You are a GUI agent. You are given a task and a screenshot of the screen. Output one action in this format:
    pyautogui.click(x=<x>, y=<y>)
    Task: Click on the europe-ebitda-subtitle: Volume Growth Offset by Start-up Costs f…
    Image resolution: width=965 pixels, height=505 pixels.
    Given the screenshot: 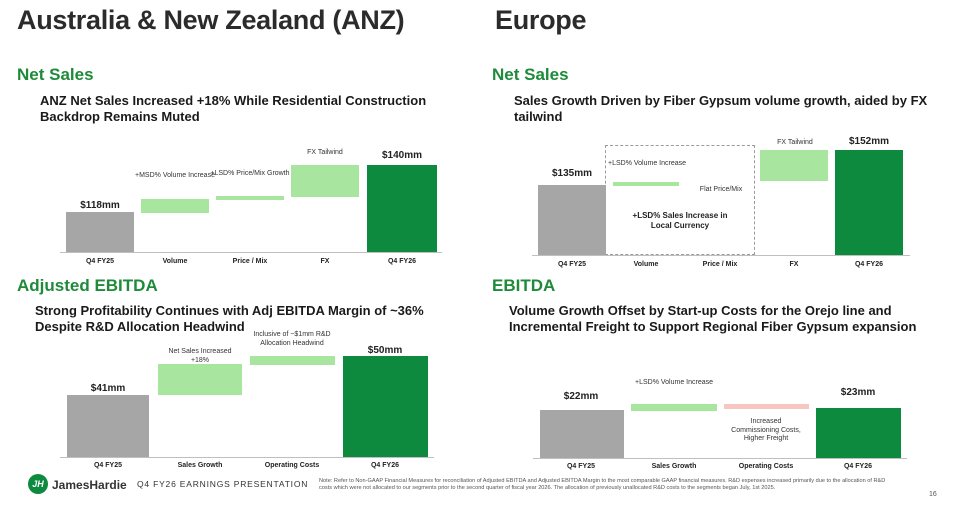 What is the action you would take?
    pyautogui.click(x=713, y=318)
    